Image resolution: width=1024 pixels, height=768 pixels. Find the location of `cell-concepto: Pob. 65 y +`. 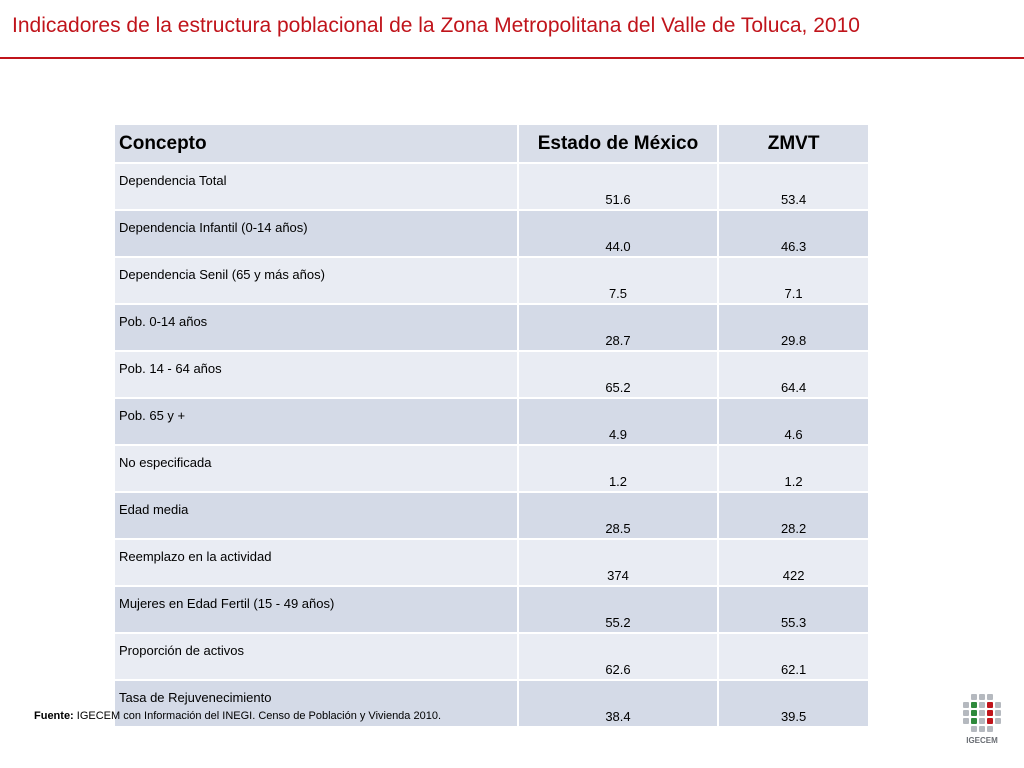

cell-concepto: Pob. 65 y + is located at coordinates (317, 421).